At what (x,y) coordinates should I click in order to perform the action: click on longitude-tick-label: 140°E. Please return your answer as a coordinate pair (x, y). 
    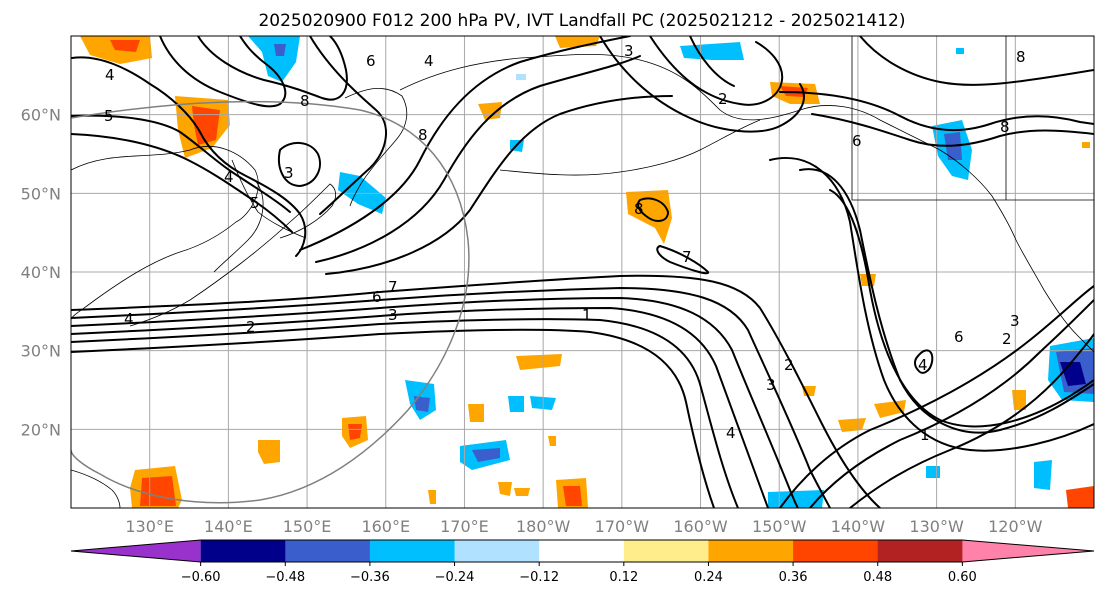
    Looking at the image, I should click on (228, 526).